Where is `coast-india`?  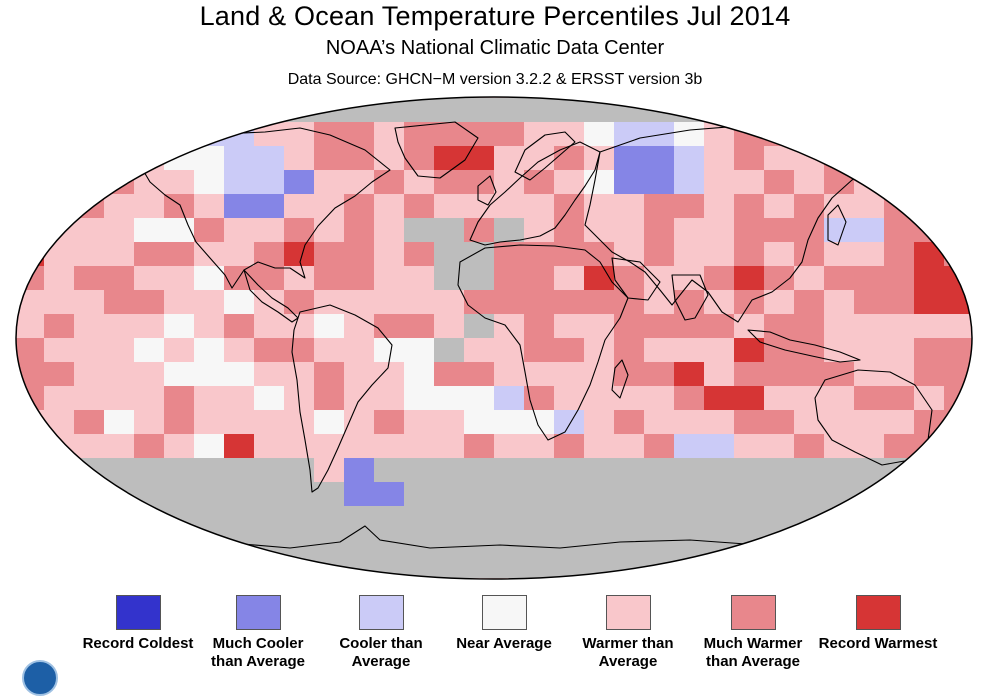
coast-india is located at coordinates (690, 297).